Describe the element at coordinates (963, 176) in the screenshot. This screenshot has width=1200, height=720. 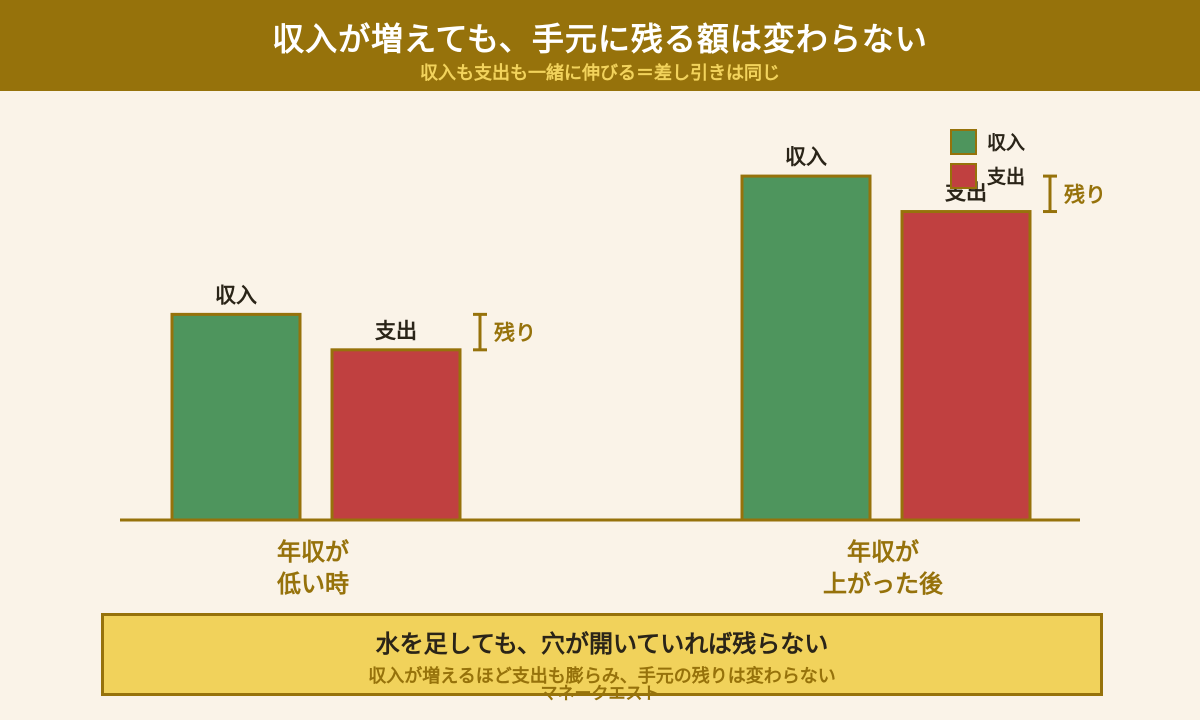
I see `legend-swatch-expense` at that location.